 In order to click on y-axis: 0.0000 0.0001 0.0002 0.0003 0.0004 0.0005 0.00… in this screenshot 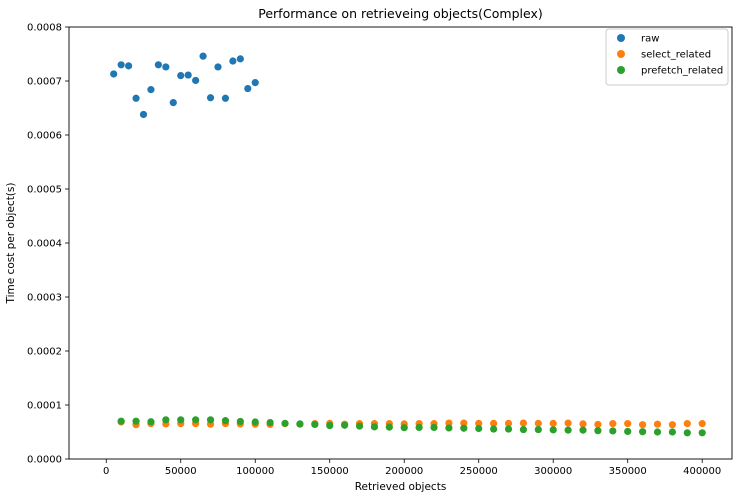, I will do `click(48, 244)`.